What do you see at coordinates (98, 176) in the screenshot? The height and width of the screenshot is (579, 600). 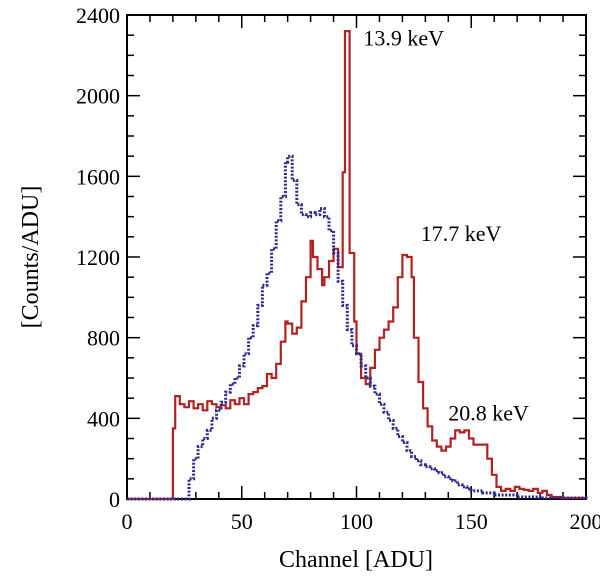 I see `y-tick-label: 1600` at bounding box center [98, 176].